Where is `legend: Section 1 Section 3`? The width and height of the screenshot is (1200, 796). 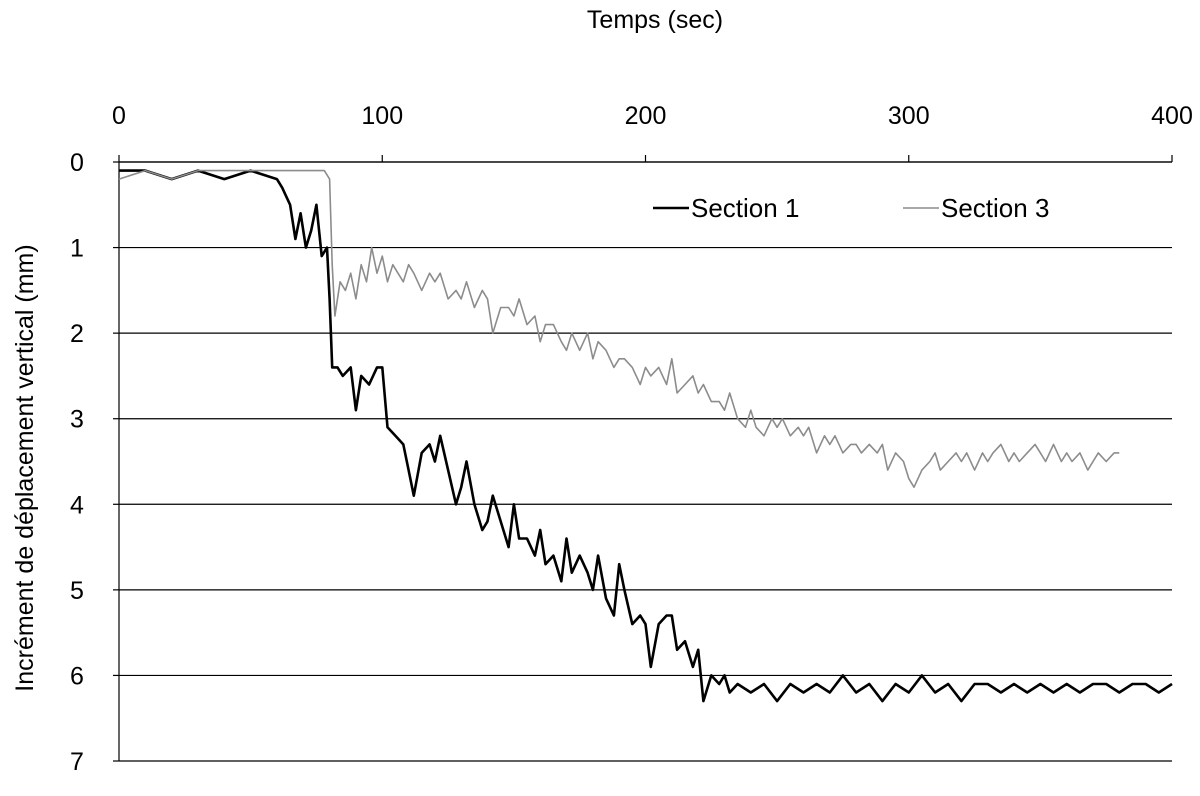
legend: Section 1 Section 3 is located at coordinates (851, 208).